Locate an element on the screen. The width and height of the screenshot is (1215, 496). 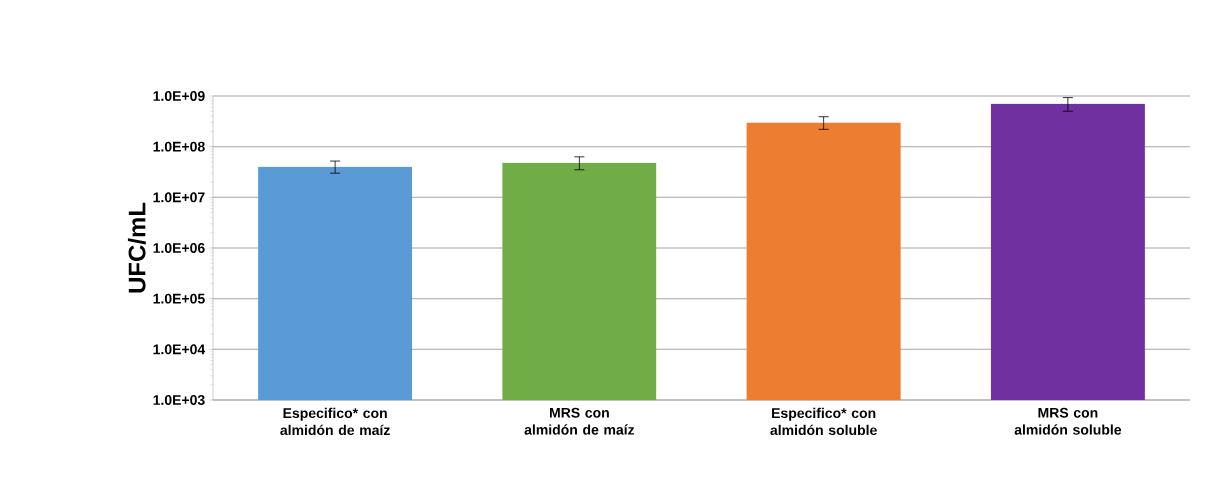
x-tick-label: Especifico* con almidón soluble is located at coordinates (823, 421).